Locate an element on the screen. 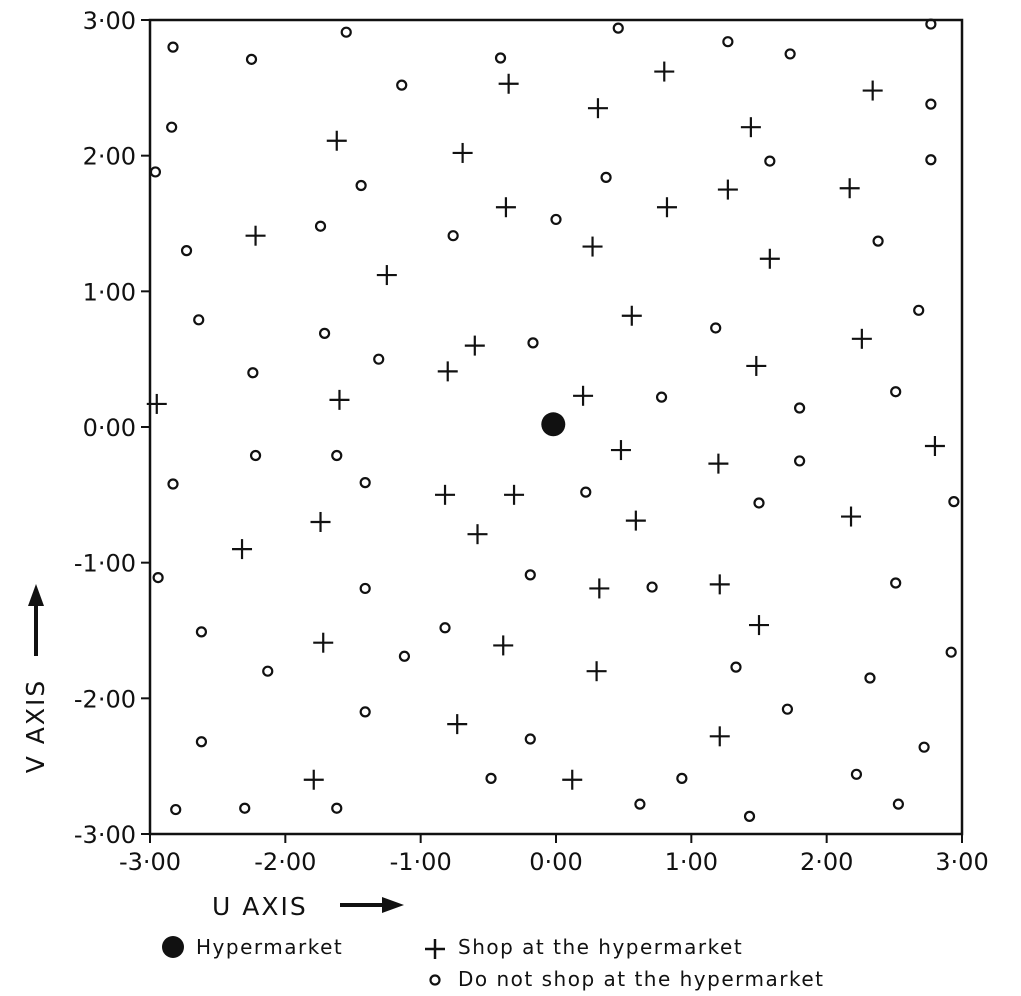 Image resolution: width=1021 pixels, height=996 pixels. x-tick-label: 1·00 is located at coordinates (691, 862).